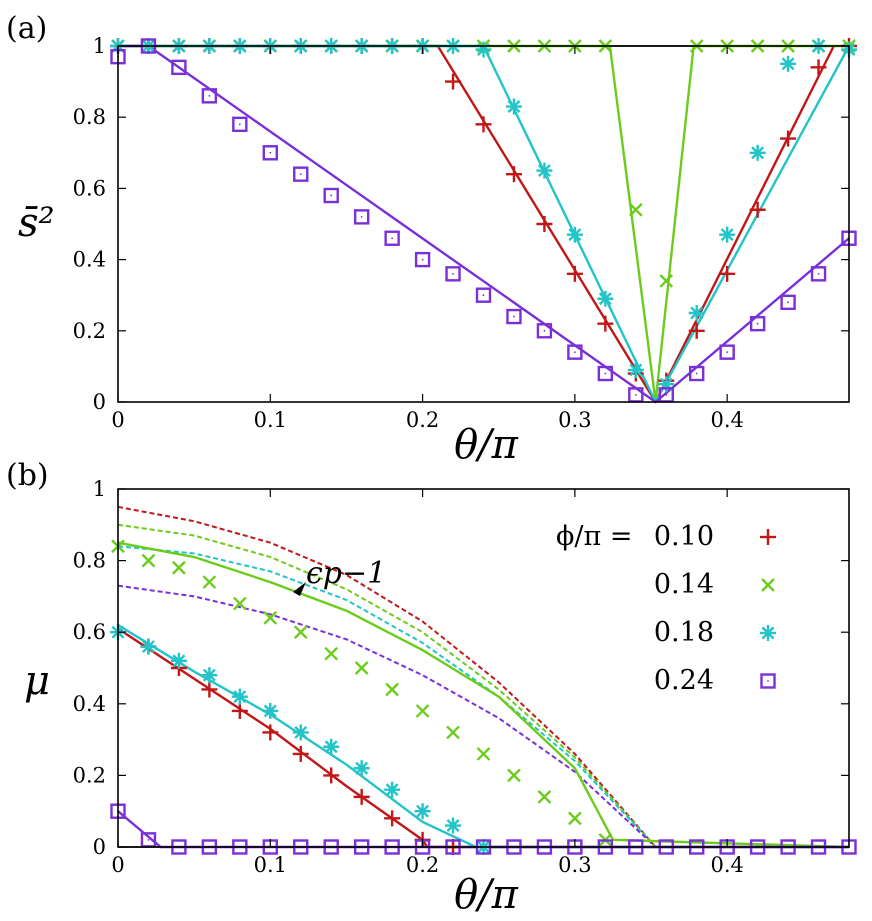 This screenshot has width=872, height=921. I want to click on panel-a-xtick-label: 0.2, so click(422, 420).